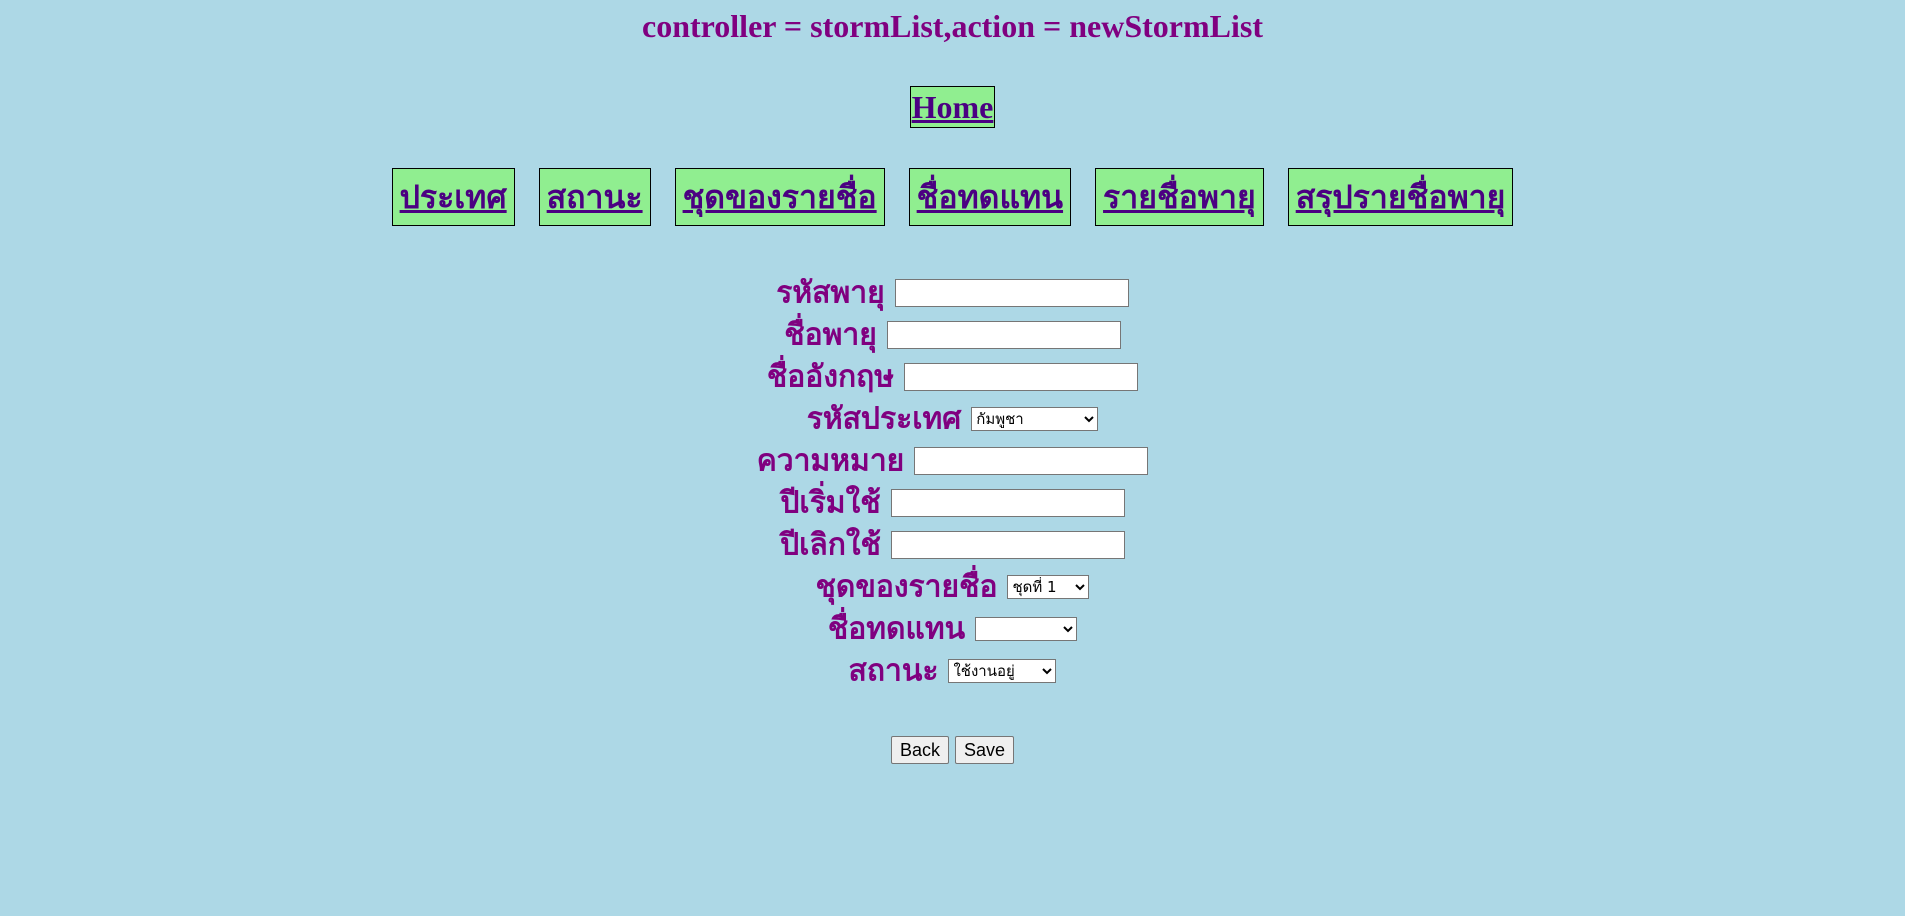  I want to click on form-actions: Back Save, so click(952, 750).